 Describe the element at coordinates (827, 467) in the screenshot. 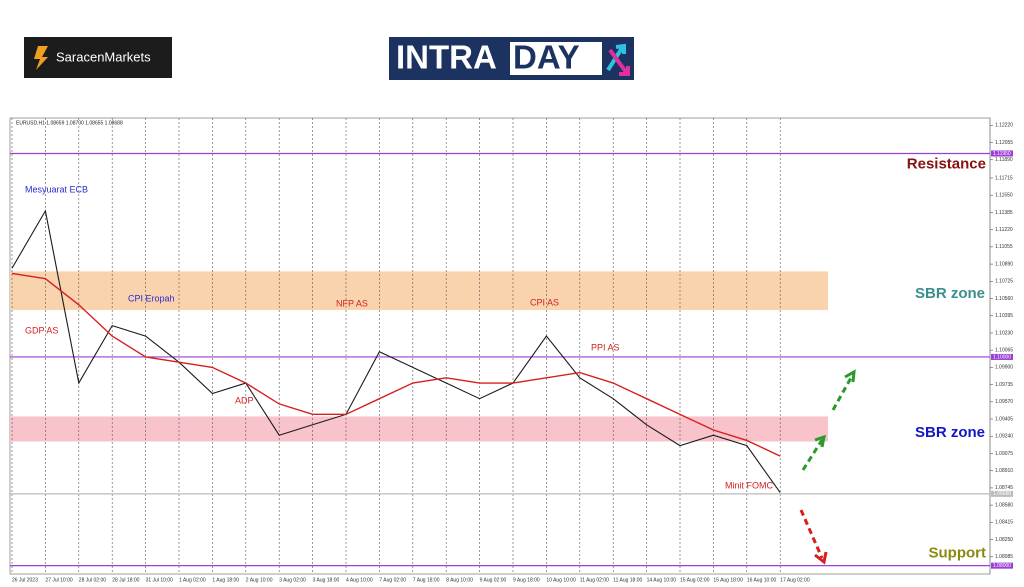

I see `arrows` at that location.